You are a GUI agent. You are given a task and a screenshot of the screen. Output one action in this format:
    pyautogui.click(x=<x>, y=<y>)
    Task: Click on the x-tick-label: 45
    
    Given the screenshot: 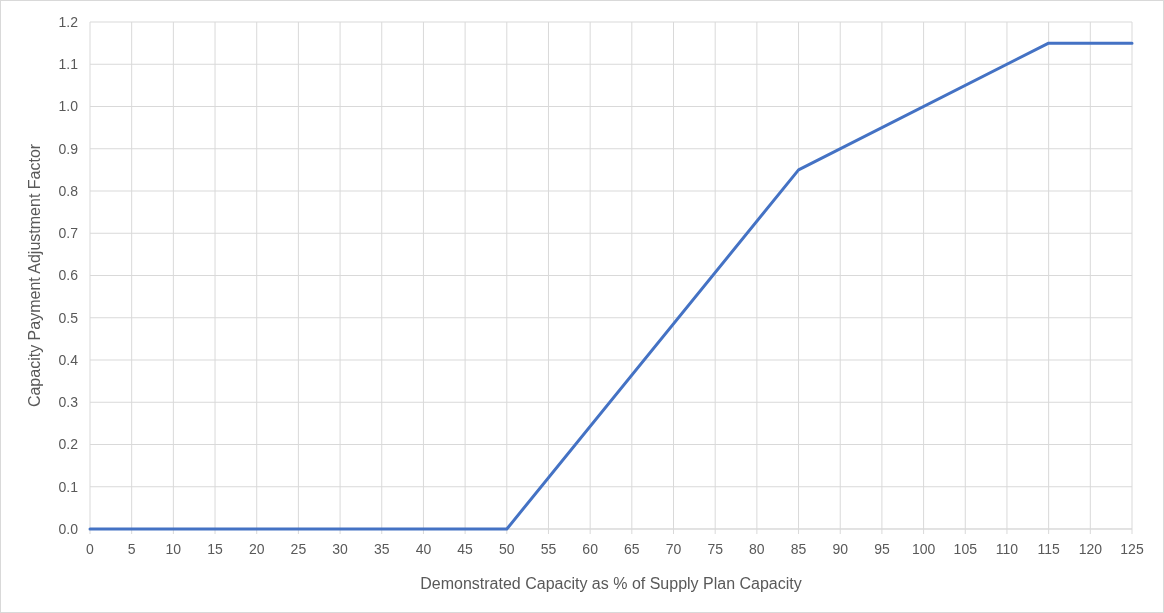 What is the action you would take?
    pyautogui.click(x=465, y=549)
    